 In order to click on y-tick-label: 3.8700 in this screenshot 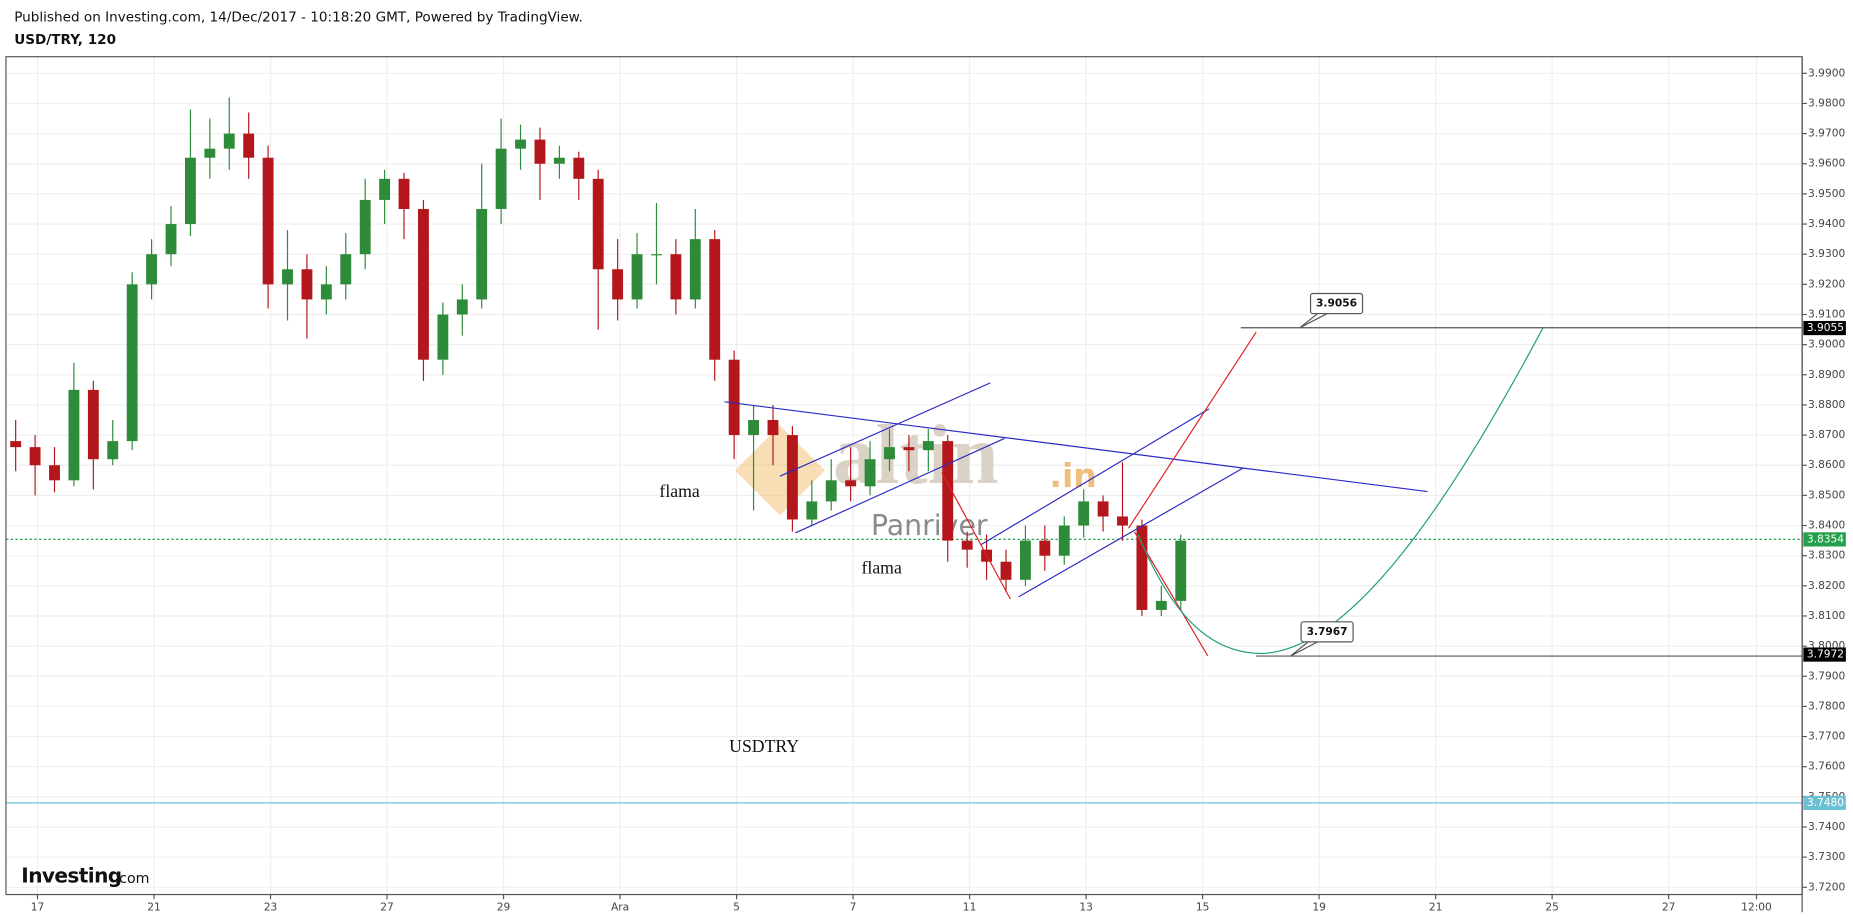, I will do `click(1826, 434)`.